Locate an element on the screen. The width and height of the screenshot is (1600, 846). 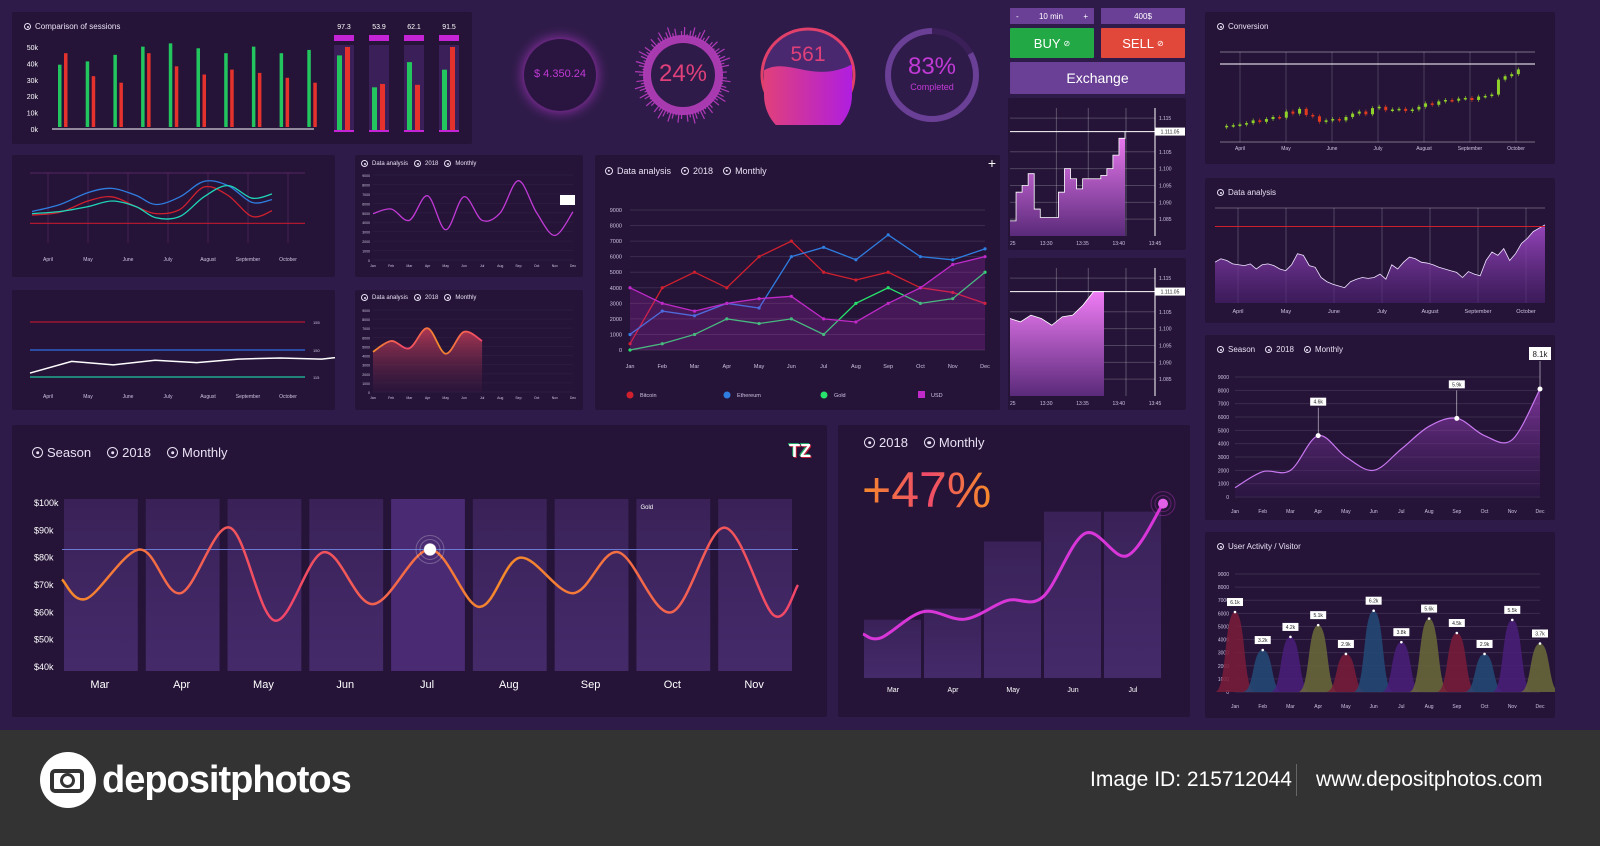
year-label: 2018 is located at coordinates (1285, 349).